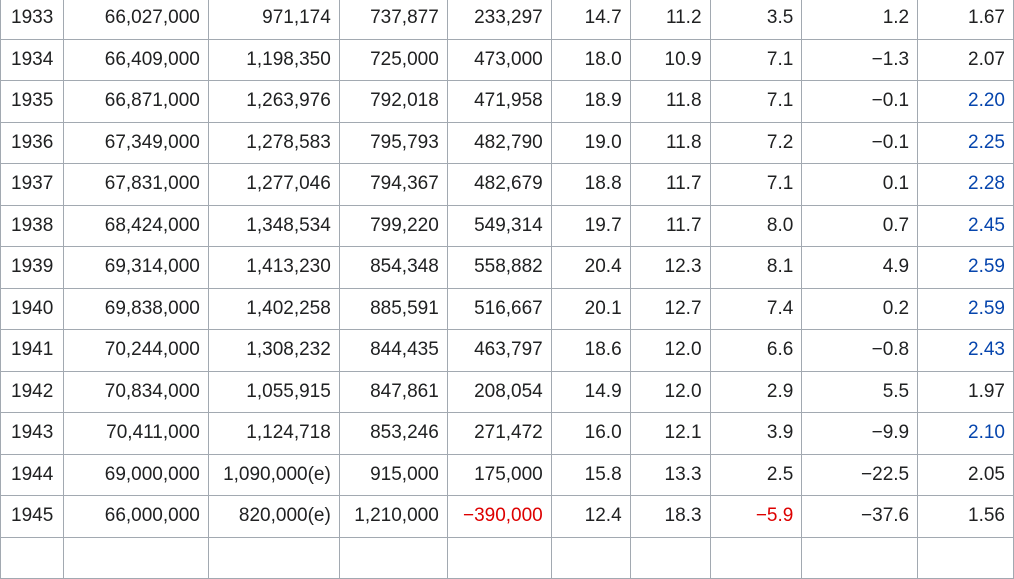 The width and height of the screenshot is (1014, 579). Describe the element at coordinates (590, 142) in the screenshot. I see `birth-rate-cell: 19.0` at that location.